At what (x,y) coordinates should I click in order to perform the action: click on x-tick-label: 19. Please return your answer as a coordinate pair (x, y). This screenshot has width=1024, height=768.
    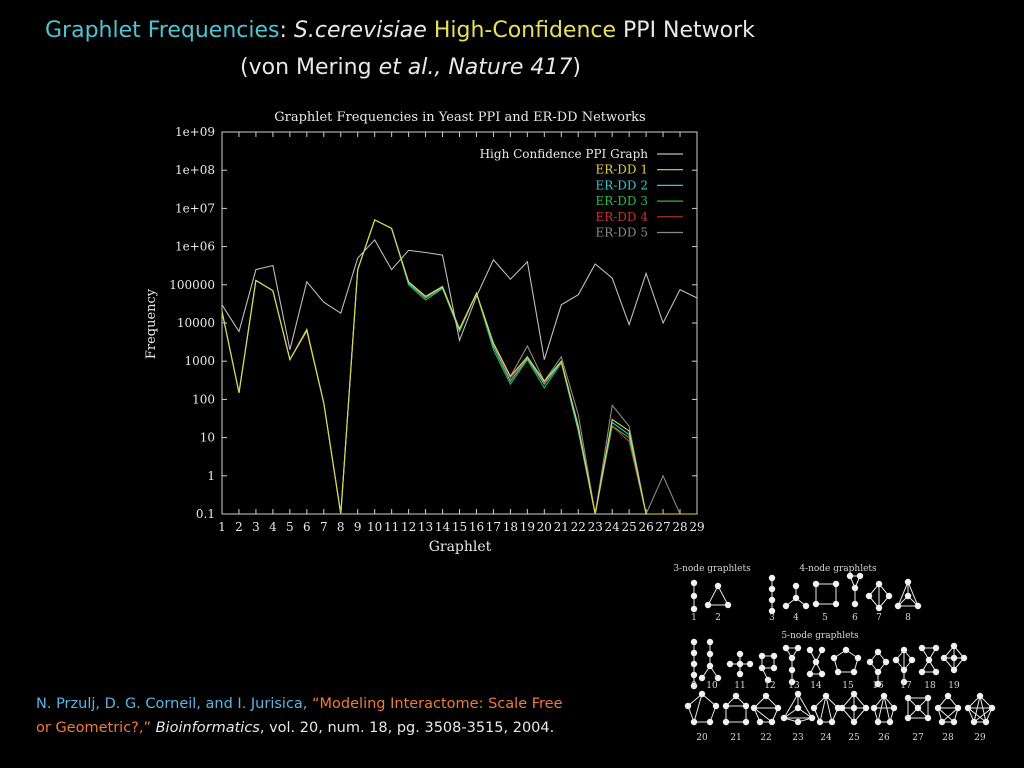
    Looking at the image, I should click on (527, 527).